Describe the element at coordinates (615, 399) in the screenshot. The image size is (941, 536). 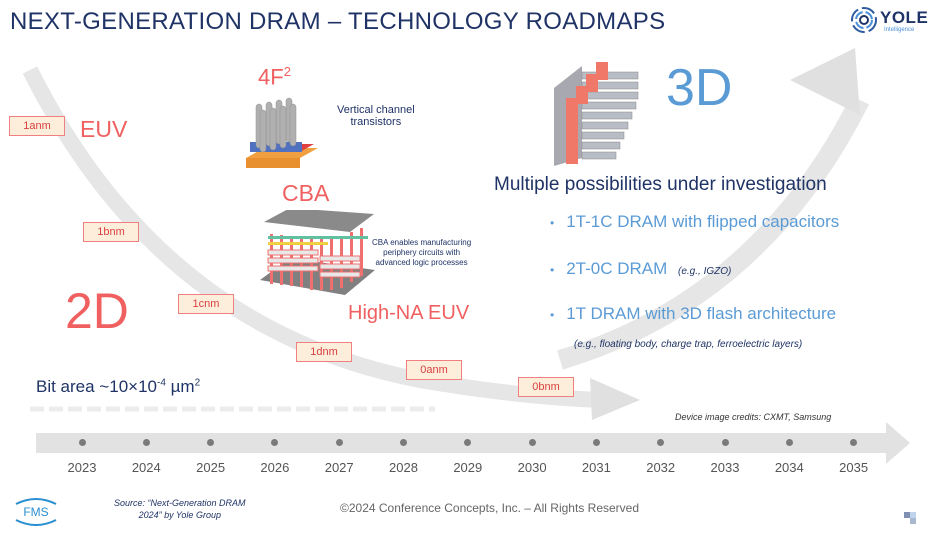
I see `2d-trend-arrowhead` at that location.